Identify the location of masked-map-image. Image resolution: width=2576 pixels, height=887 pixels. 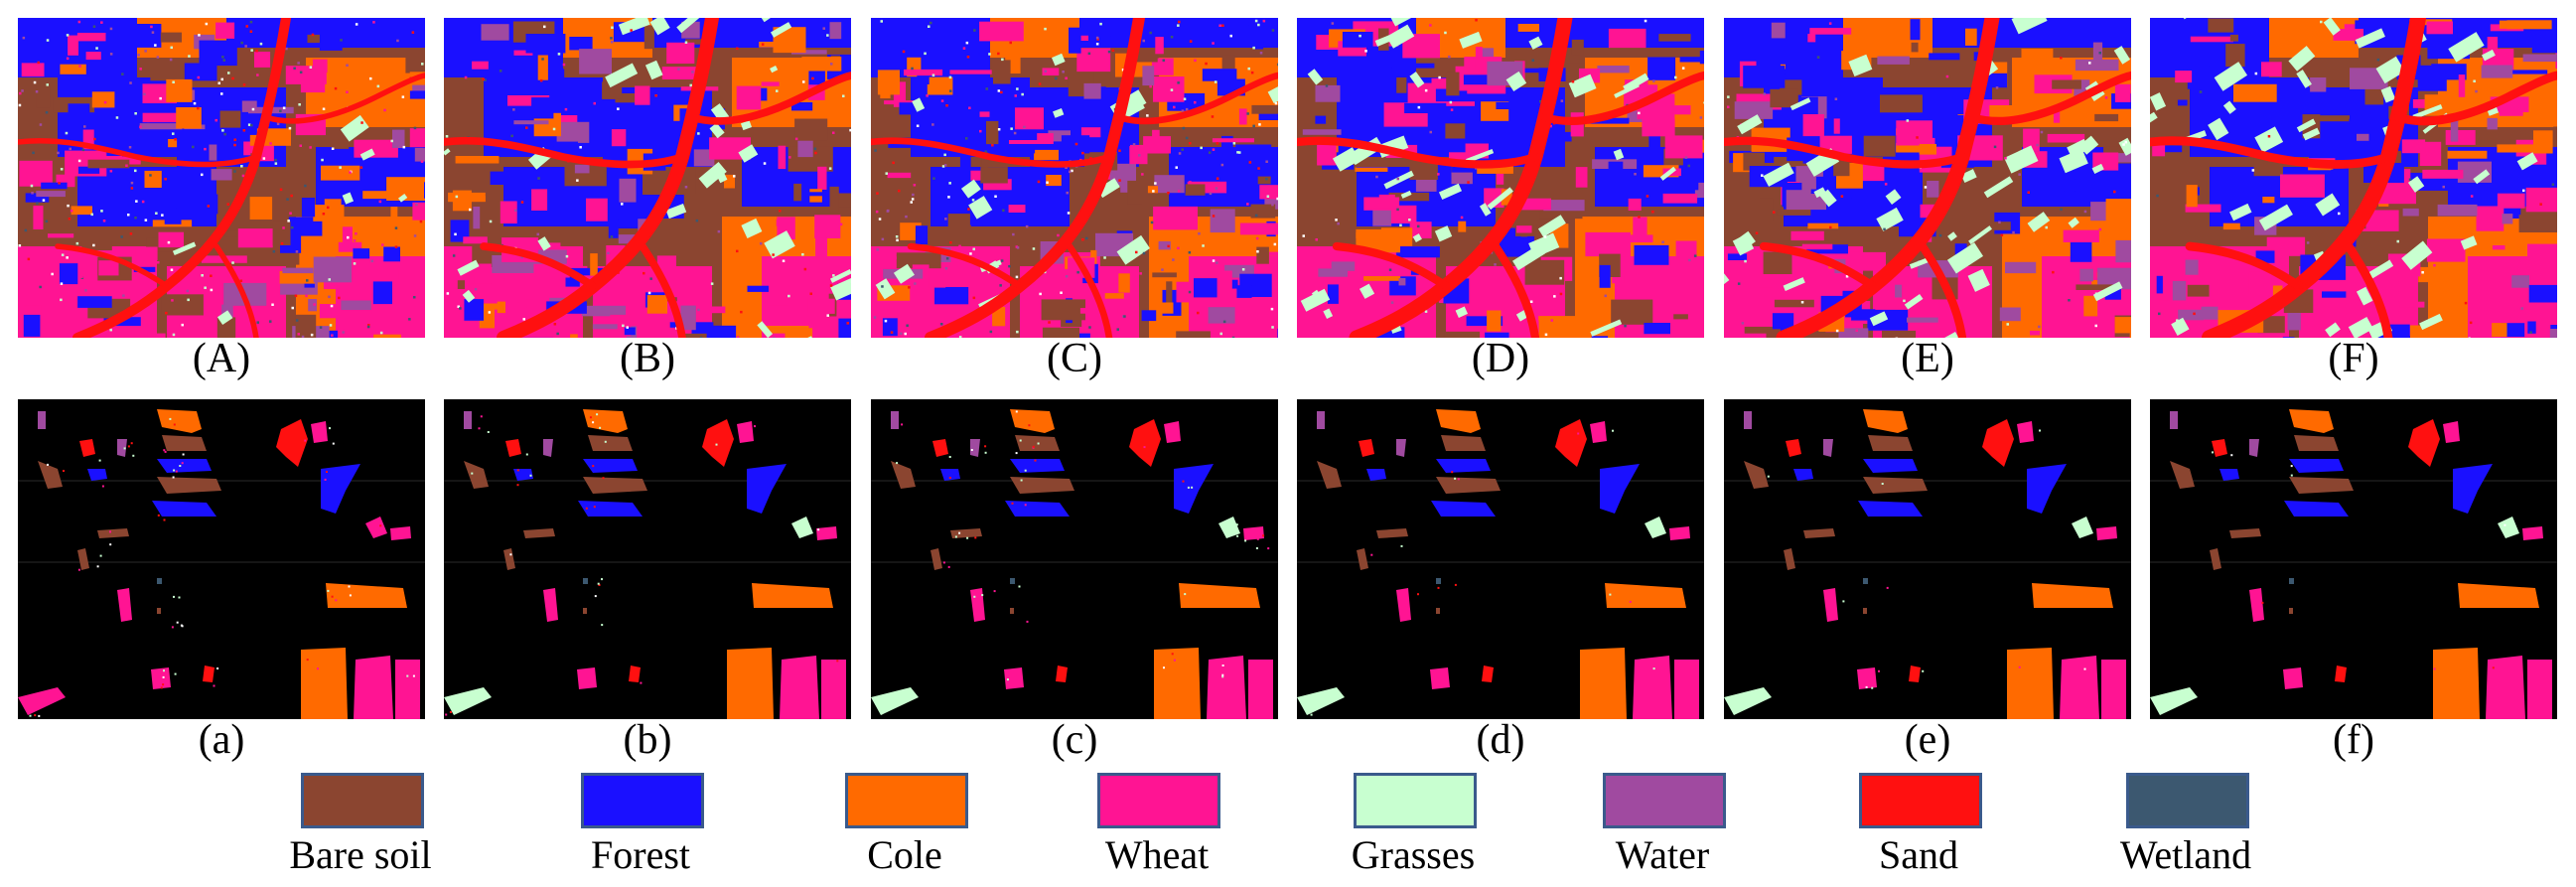
(1075, 559).